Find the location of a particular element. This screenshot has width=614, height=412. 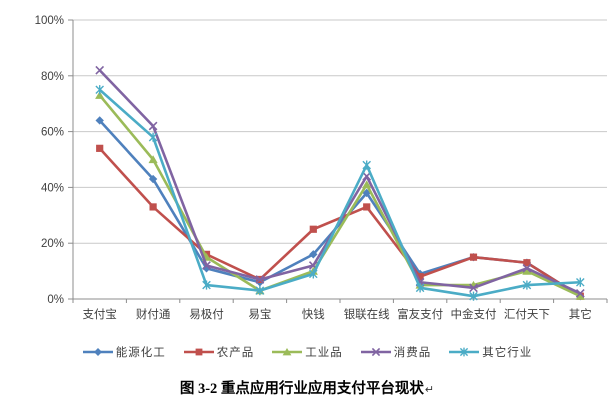

y-tick-label: 40% is located at coordinates (52, 188).